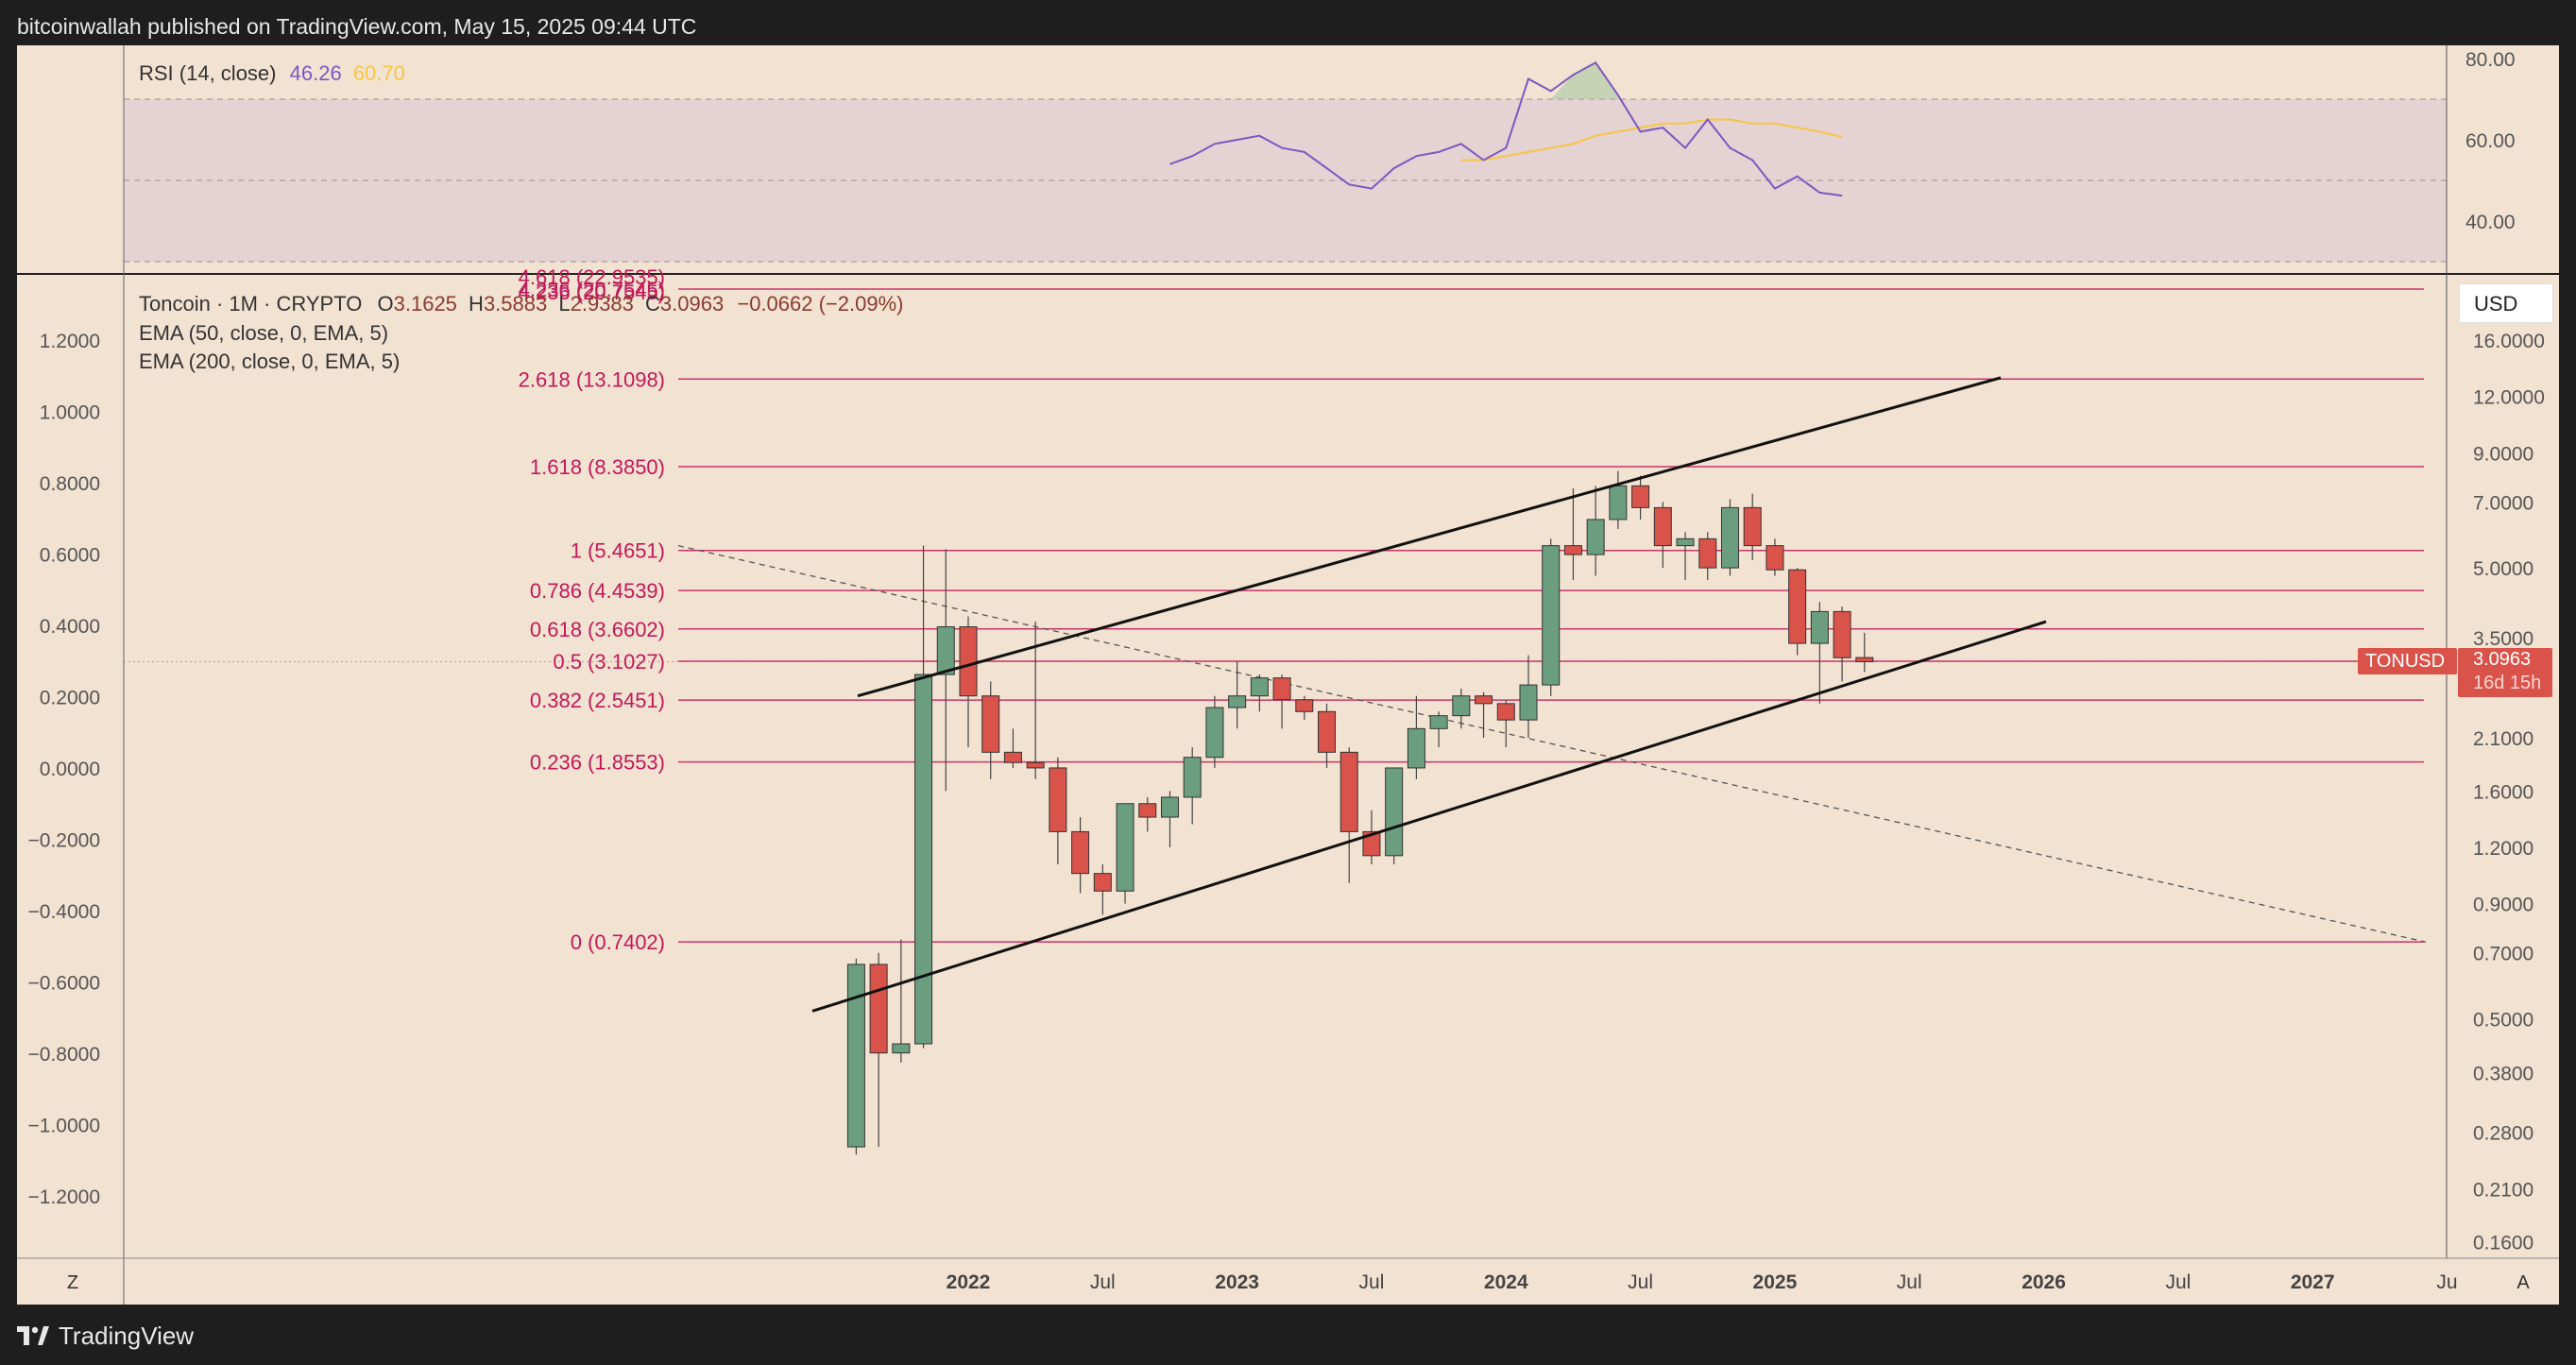 The height and width of the screenshot is (1365, 2576). Describe the element at coordinates (70, 413) in the screenshot. I see `left-axis-tick: 1.0000` at that location.